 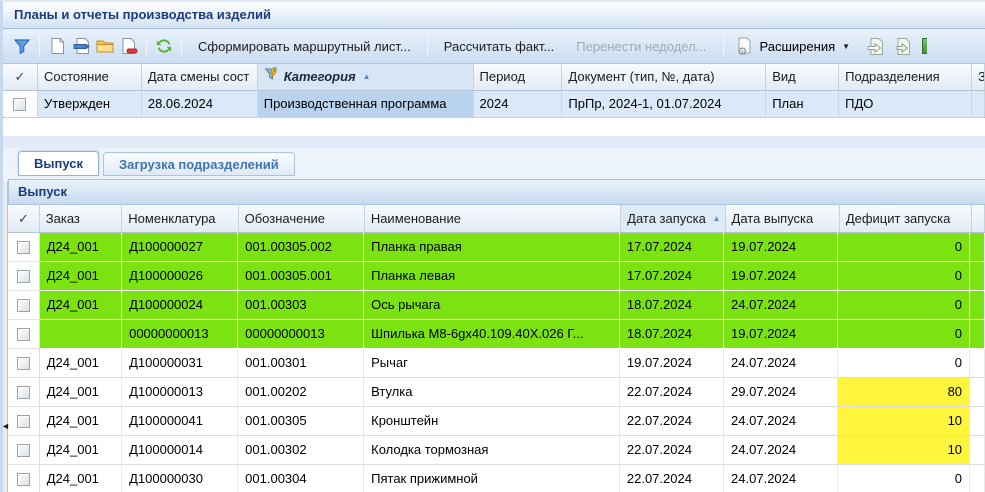 What do you see at coordinates (180, 478) in the screenshot?
I see `cell-nomenclature: Д100000030` at bounding box center [180, 478].